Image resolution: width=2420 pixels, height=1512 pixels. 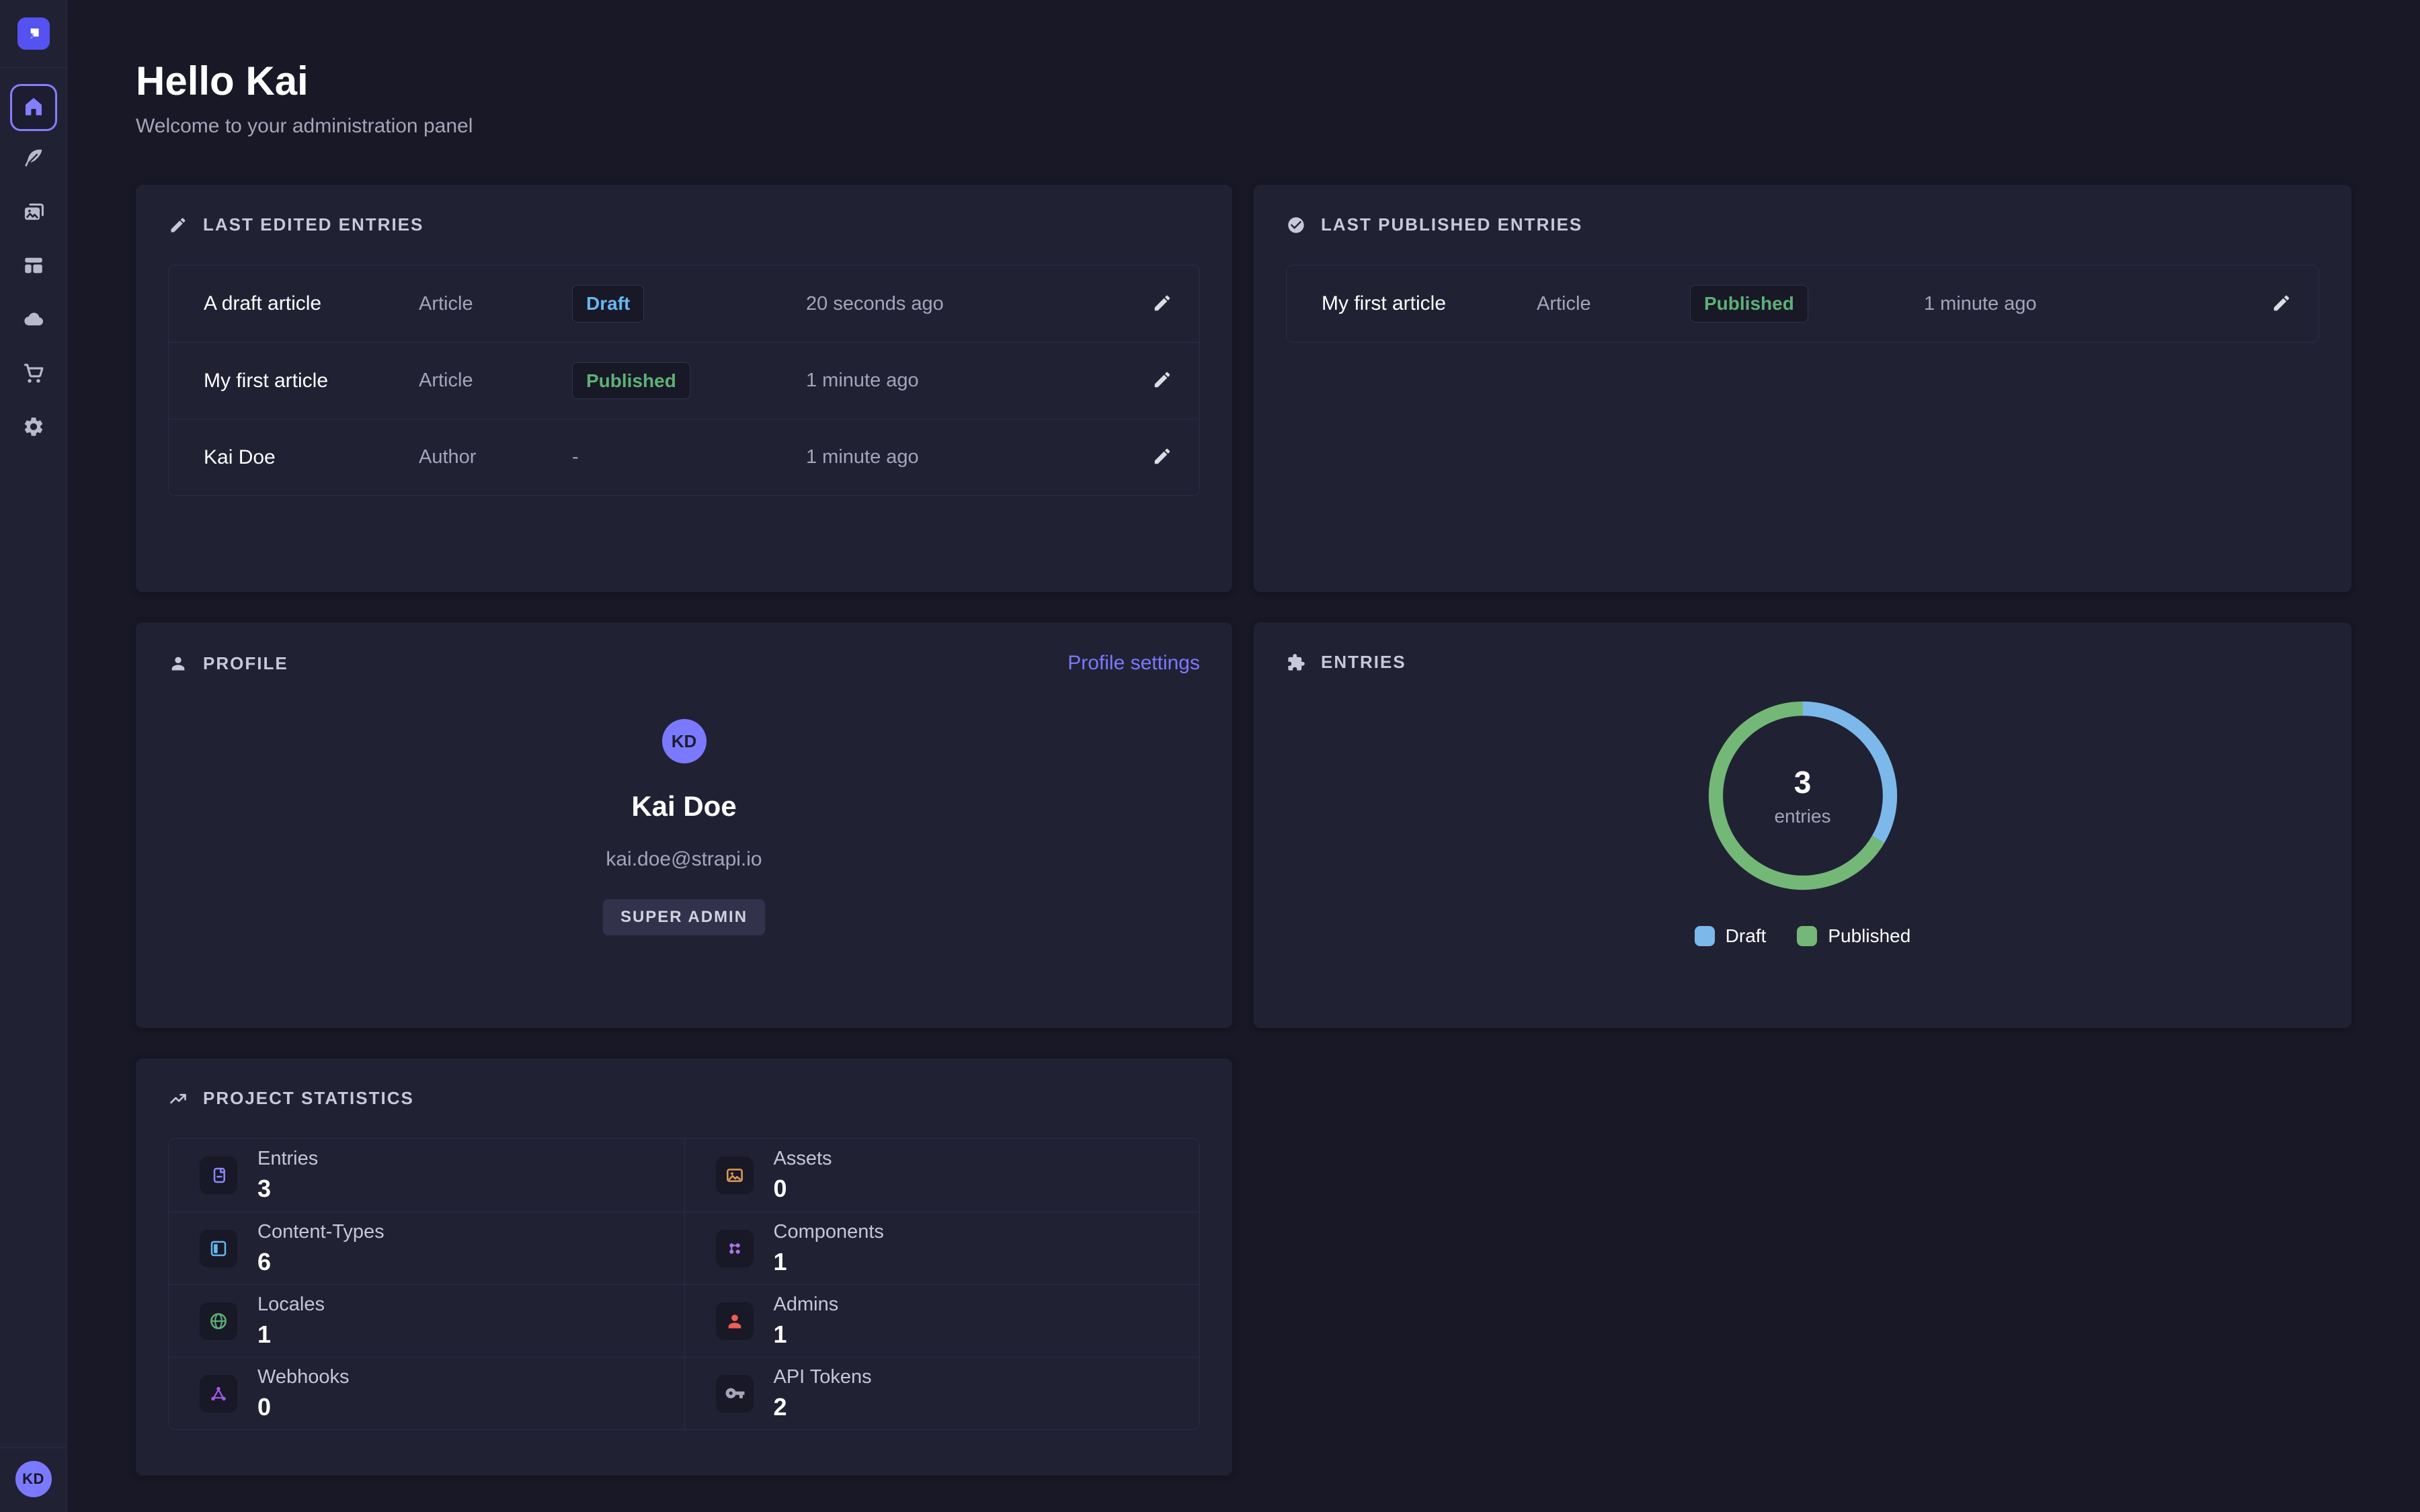 What do you see at coordinates (448, 457) in the screenshot?
I see `entry-type: Author` at bounding box center [448, 457].